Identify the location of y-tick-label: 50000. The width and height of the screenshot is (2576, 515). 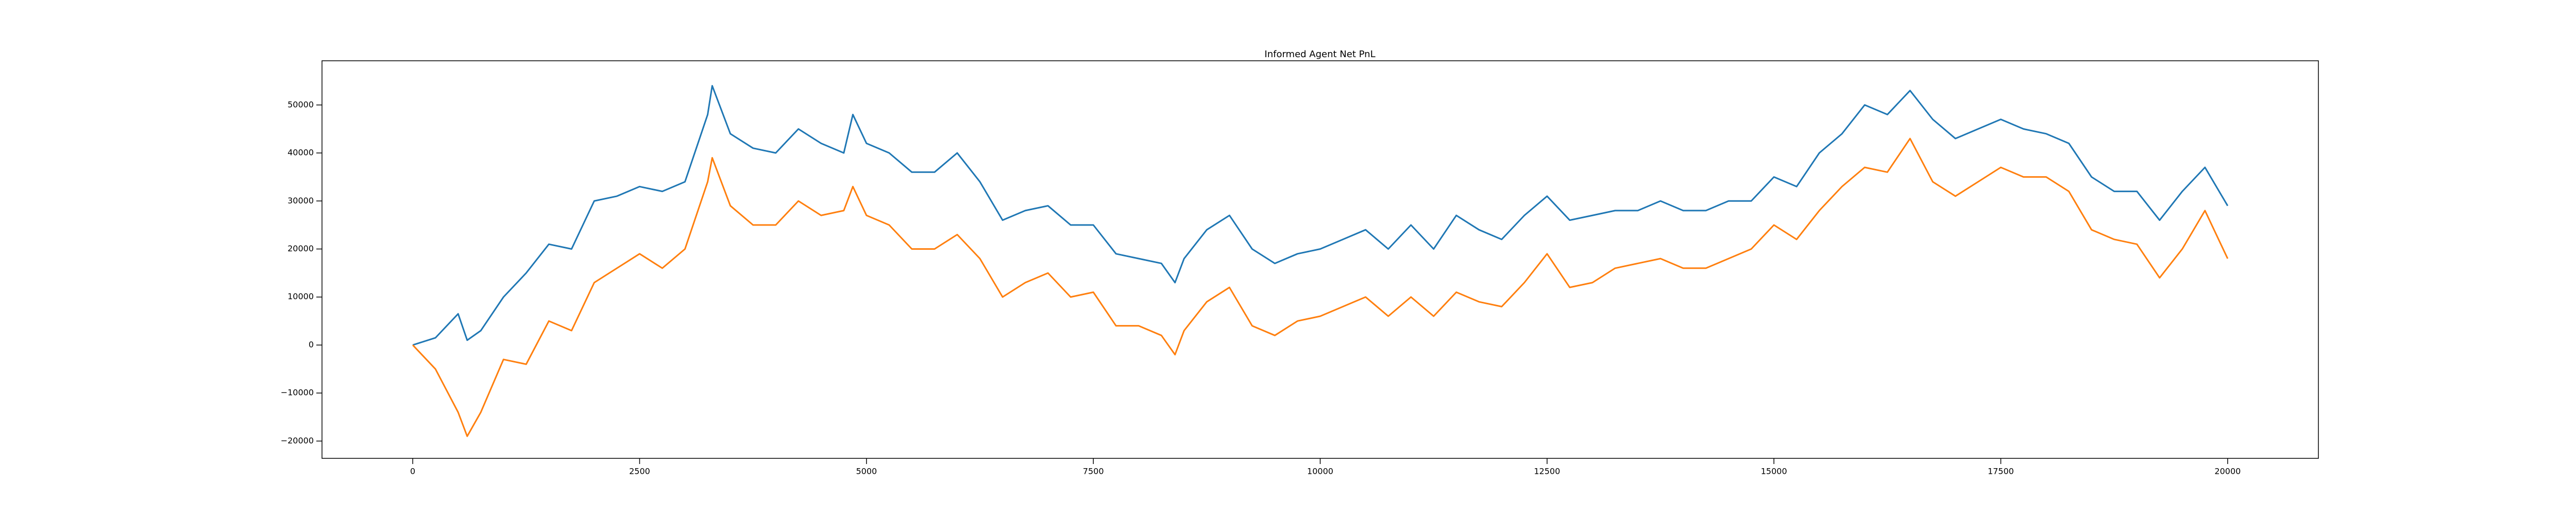
(300, 104).